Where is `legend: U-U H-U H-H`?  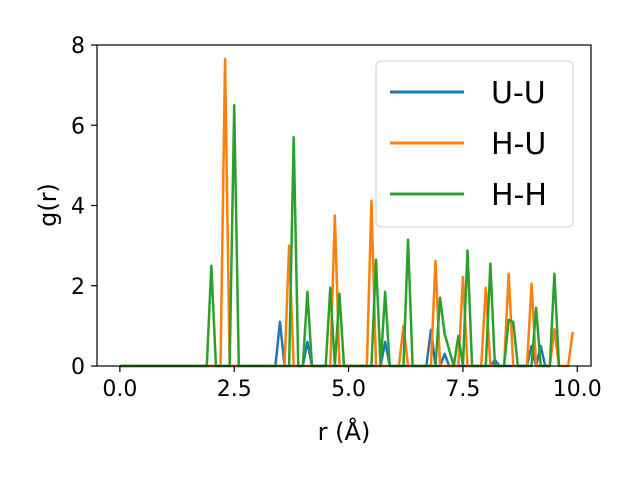
legend: U-U H-U H-H is located at coordinates (474, 144).